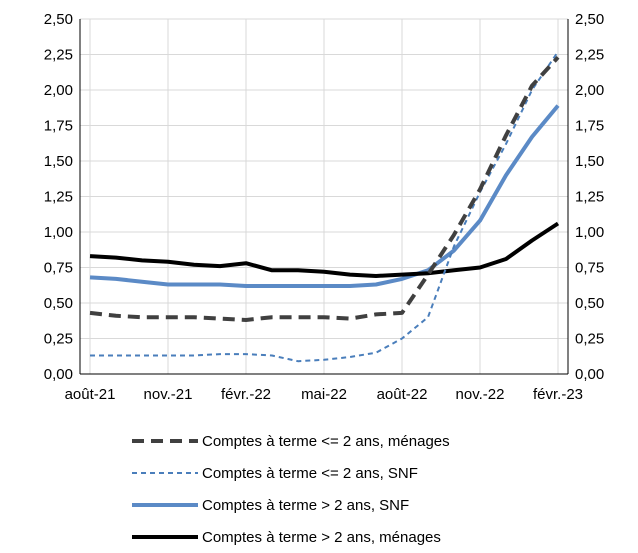  What do you see at coordinates (589, 19) in the screenshot?
I see `y-tick-label-right: 2,50` at bounding box center [589, 19].